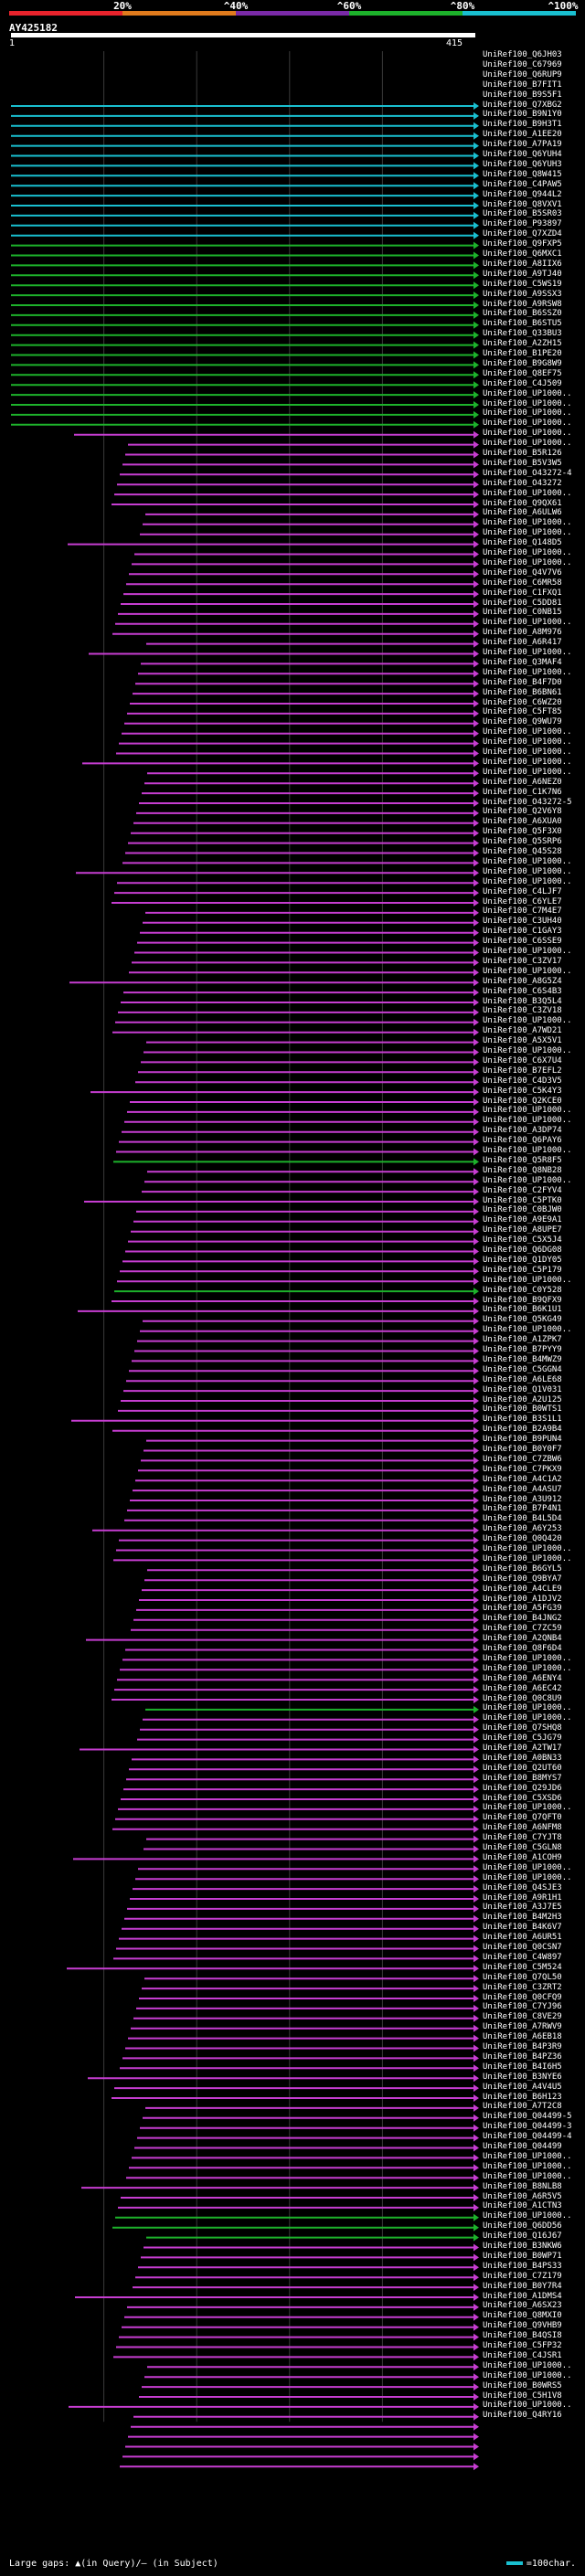 The width and height of the screenshot is (585, 2576). Describe the element at coordinates (522, 74) in the screenshot. I see `hit-label: UniRef100_Q6RUP9` at that location.